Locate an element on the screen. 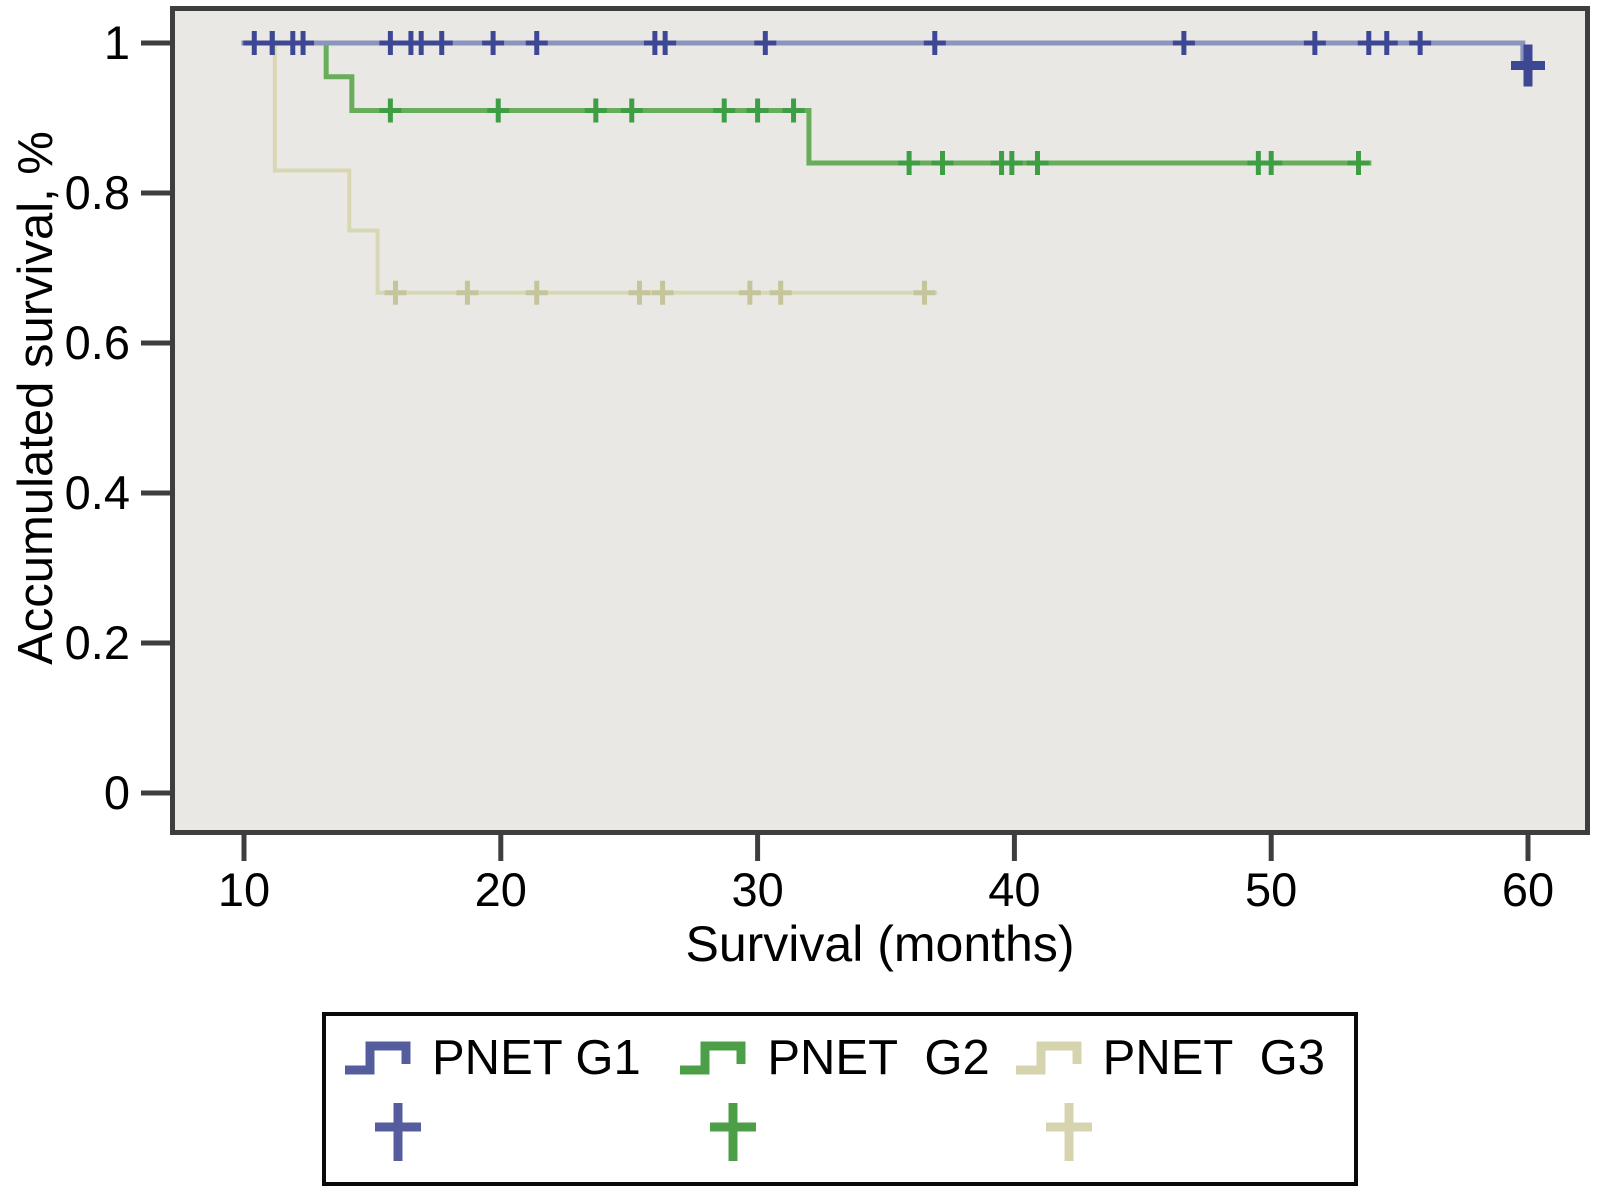  y-tick-label: 0.4 is located at coordinates (97, 492).